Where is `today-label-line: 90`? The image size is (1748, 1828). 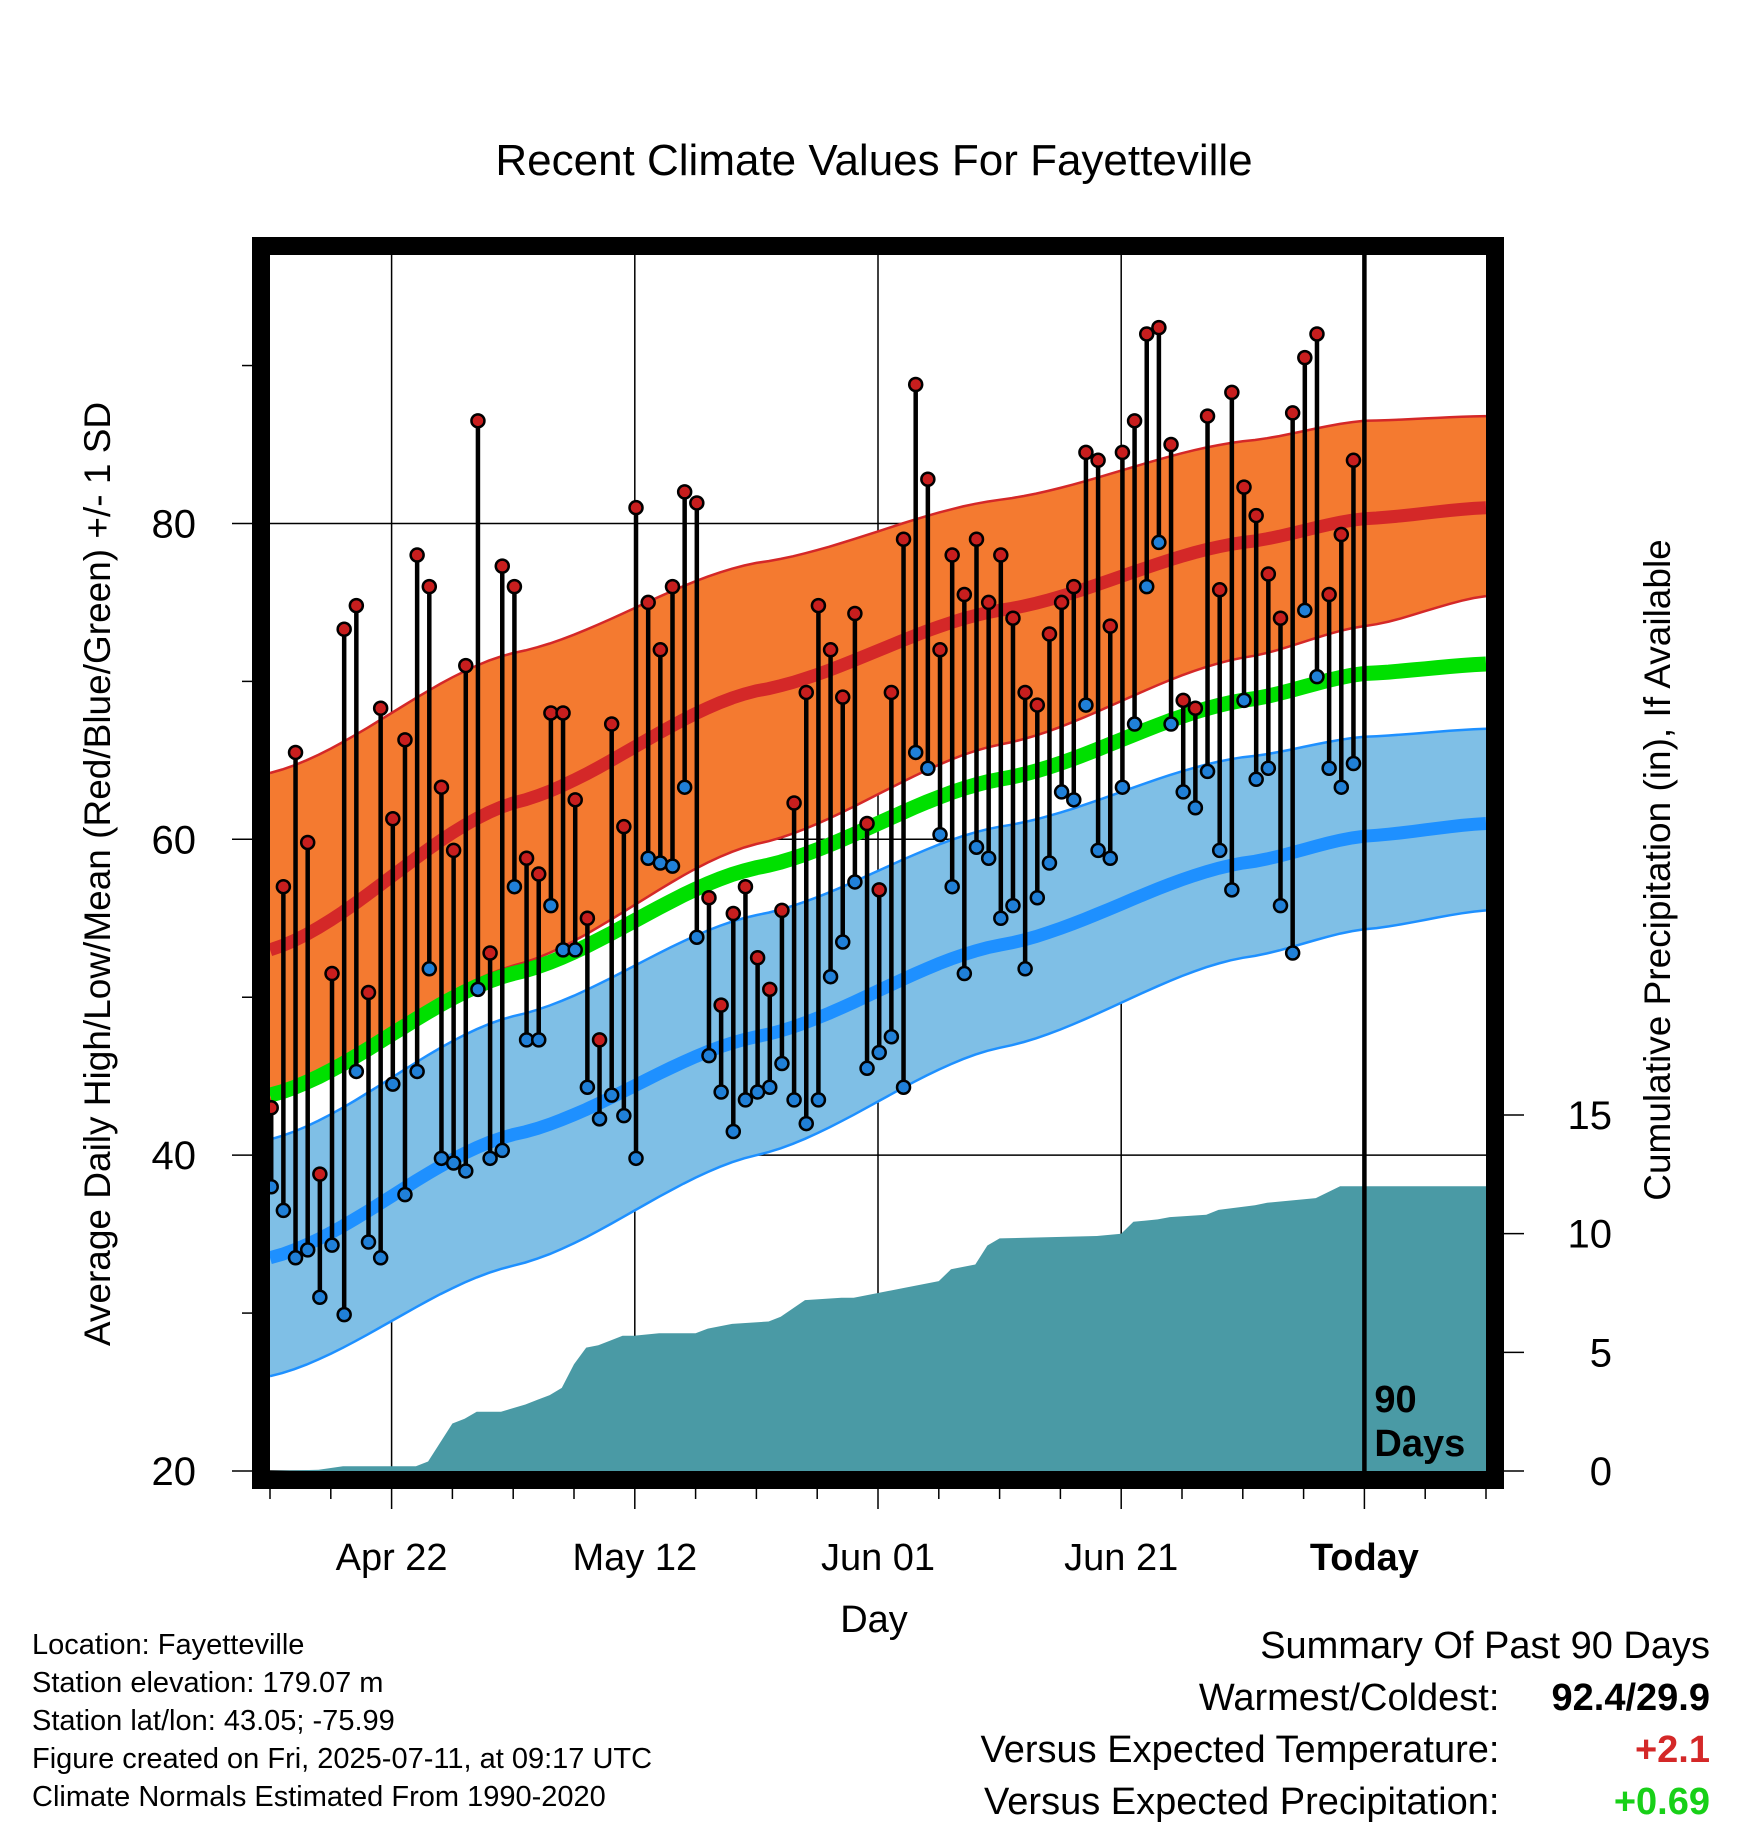
today-label-line: 90 is located at coordinates (1395, 1400).